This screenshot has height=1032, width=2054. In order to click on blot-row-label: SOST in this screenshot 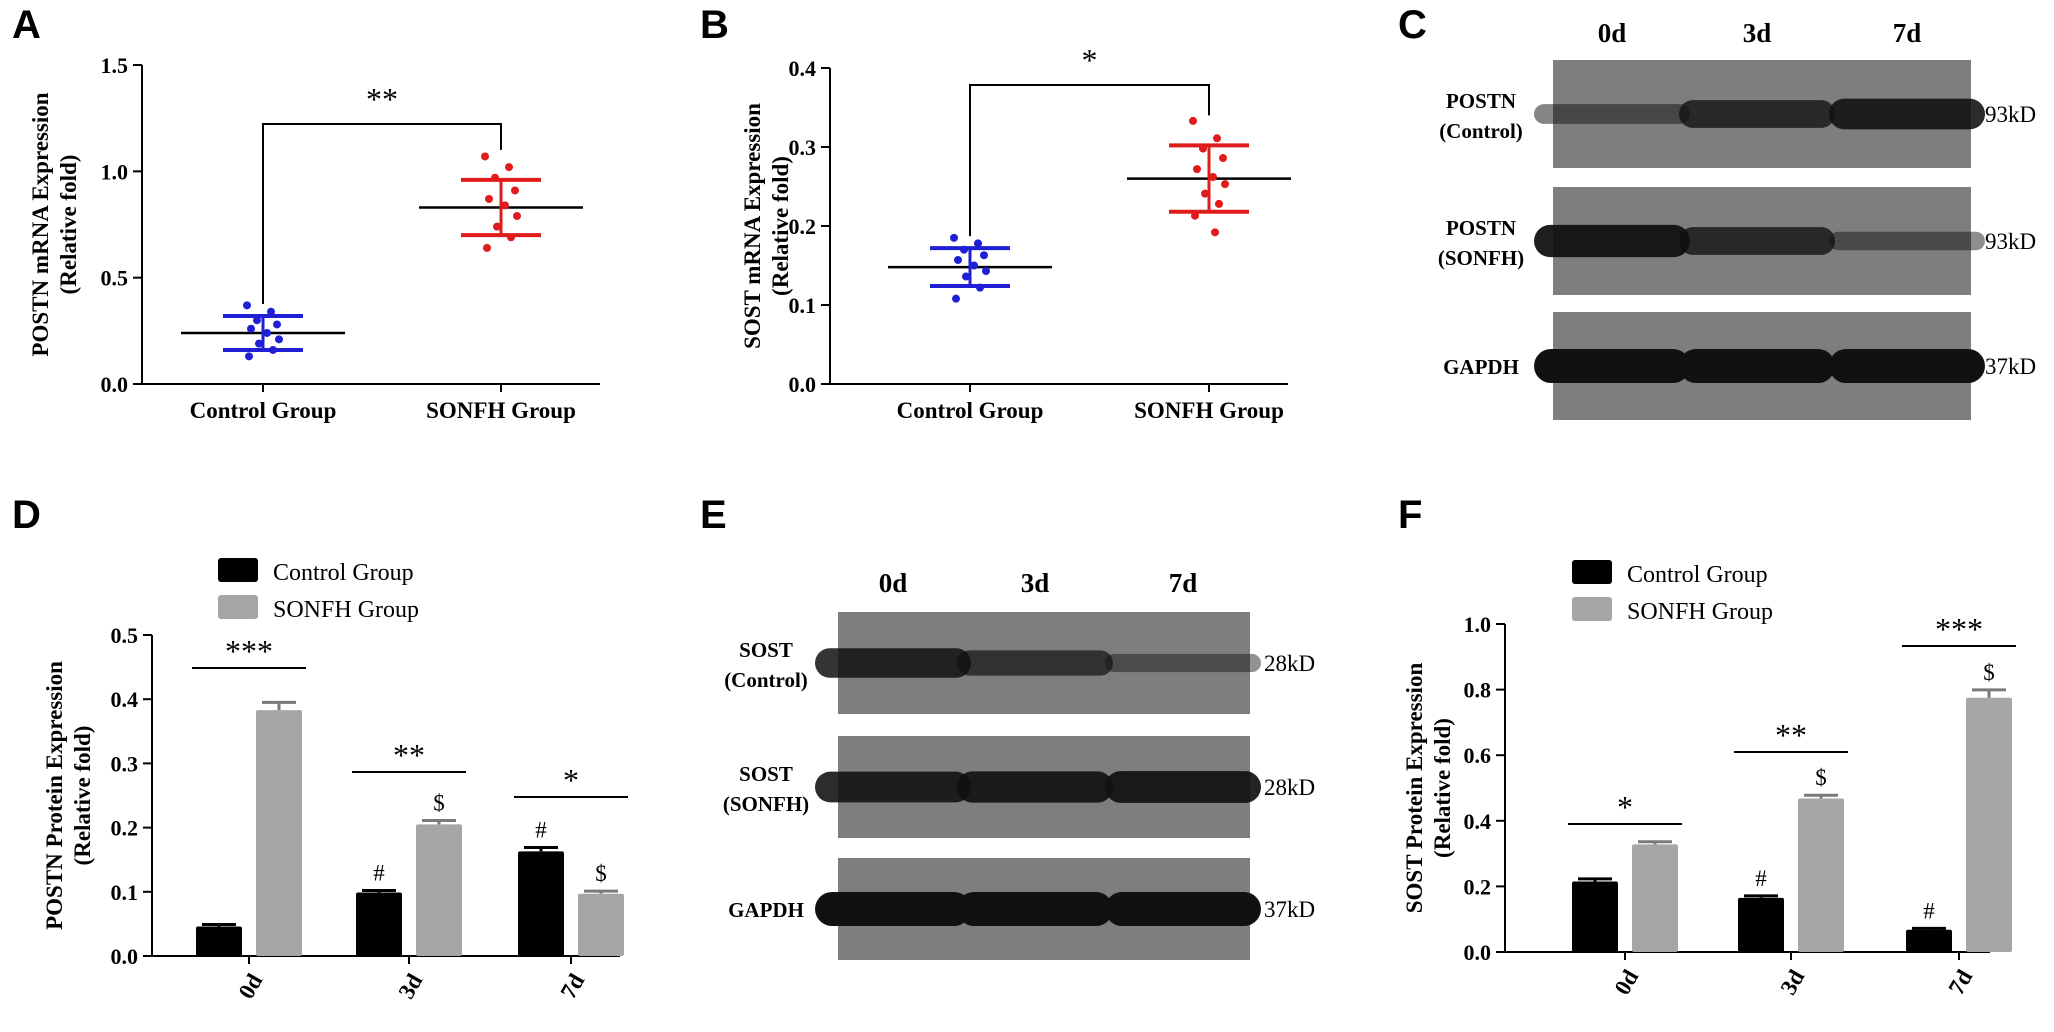, I will do `click(766, 774)`.